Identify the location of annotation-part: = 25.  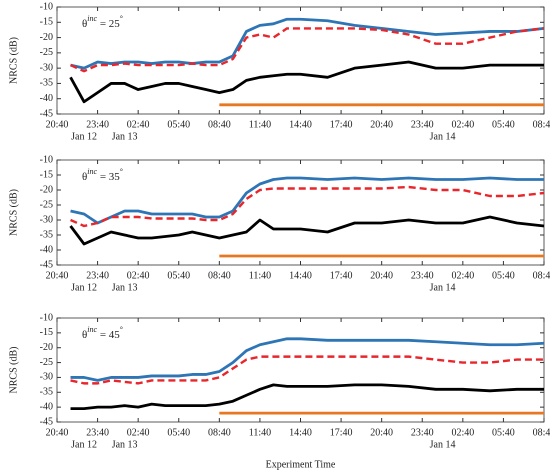
(108, 24).